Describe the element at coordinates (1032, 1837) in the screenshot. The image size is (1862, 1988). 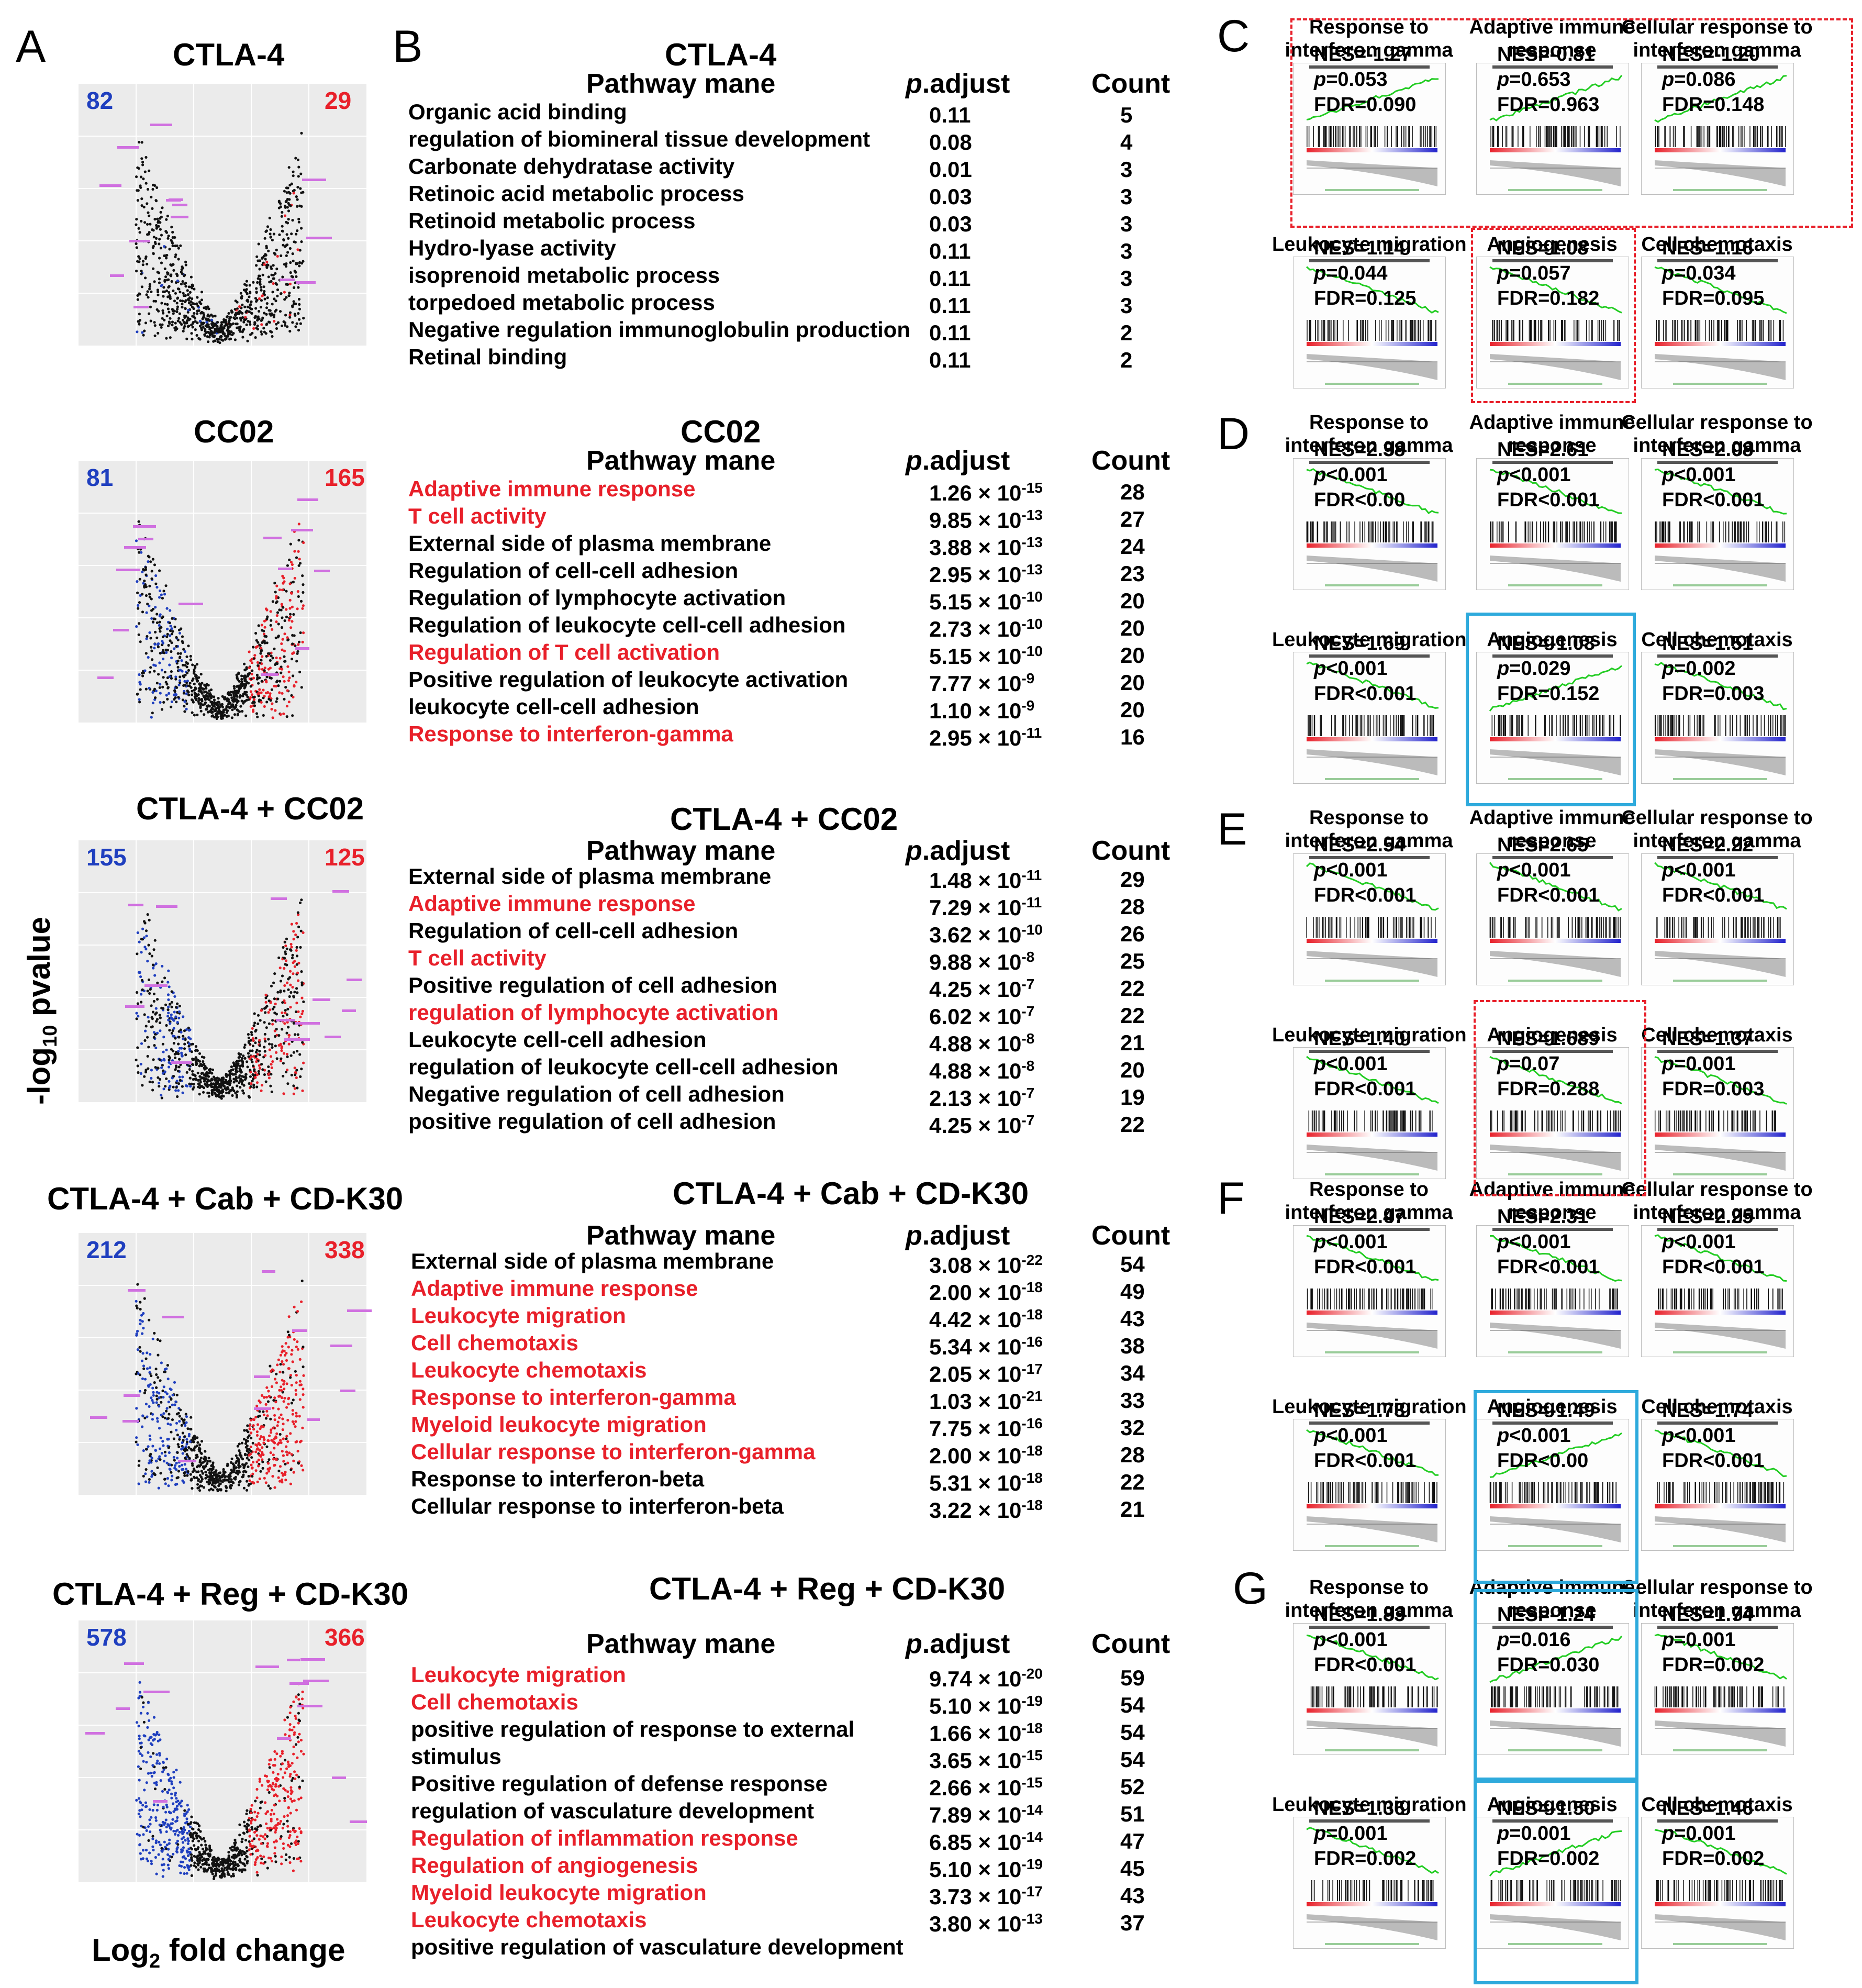
I see `padj-exponent: -14` at that location.